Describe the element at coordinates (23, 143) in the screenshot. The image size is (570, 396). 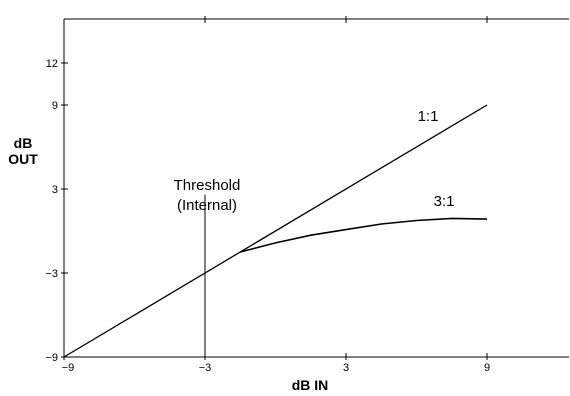
I see `y-axis-title: dB` at that location.